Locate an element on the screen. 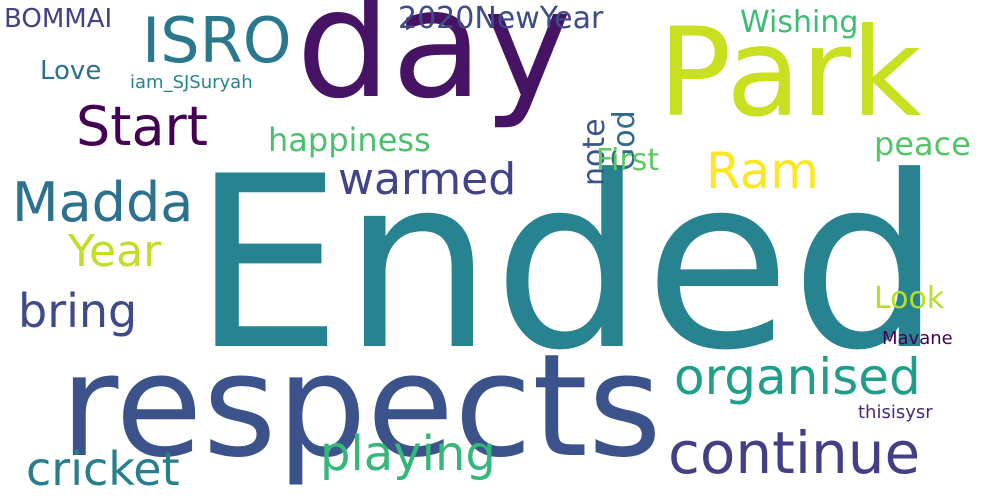 The height and width of the screenshot is (500, 1000). word-madda: Madda is located at coordinates (103, 202).